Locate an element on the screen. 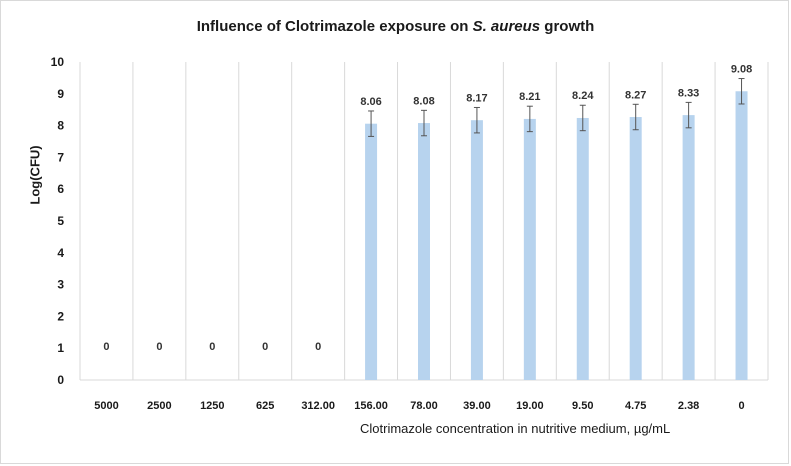 This screenshot has width=791, height=466. y-tick-label: 10 is located at coordinates (58, 62).